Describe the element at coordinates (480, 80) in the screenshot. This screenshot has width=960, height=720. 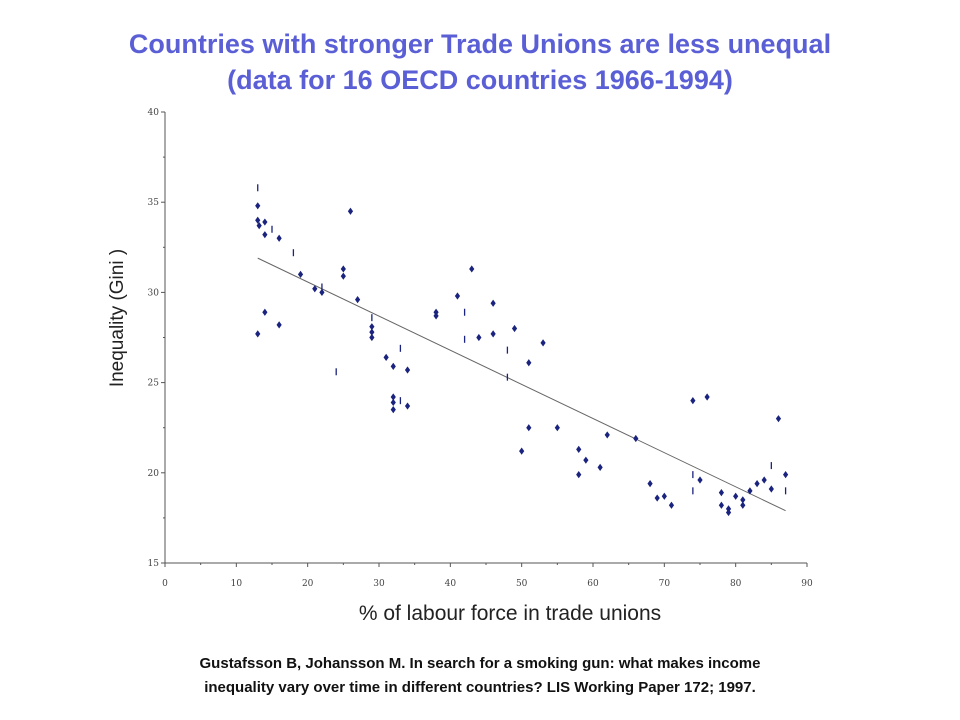
I see `chart-title-line-2: (data for 16 OECD countries 1966-1994)` at that location.